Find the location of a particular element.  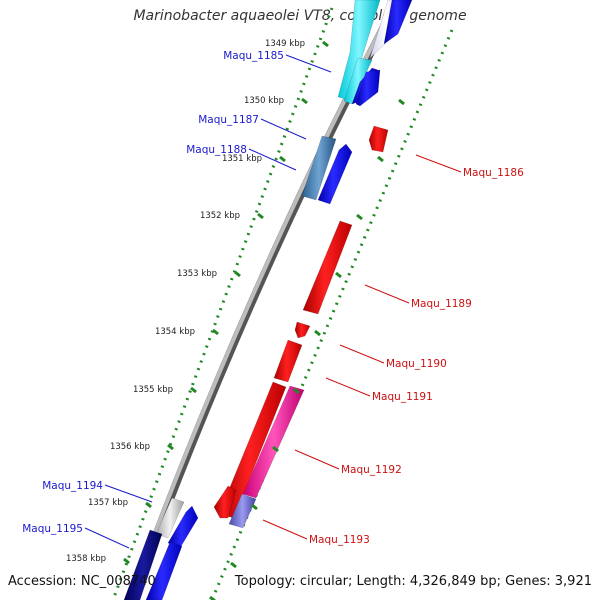

tick-label: 1356 kbp is located at coordinates (130, 447).